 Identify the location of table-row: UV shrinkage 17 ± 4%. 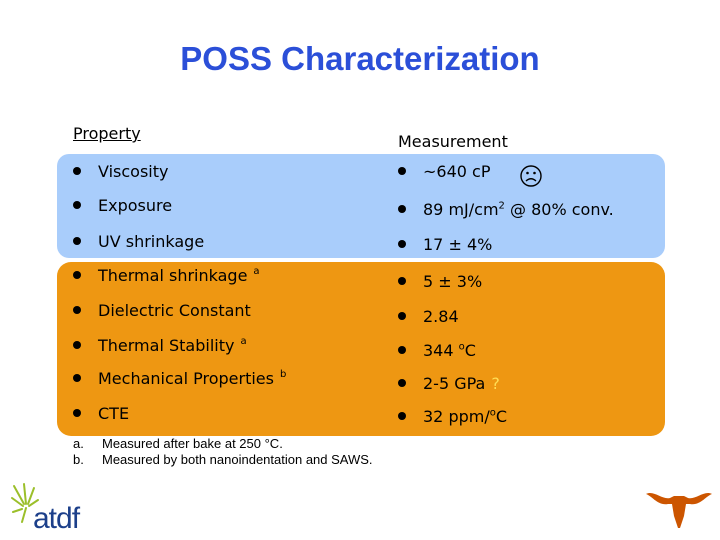
(360, 247).